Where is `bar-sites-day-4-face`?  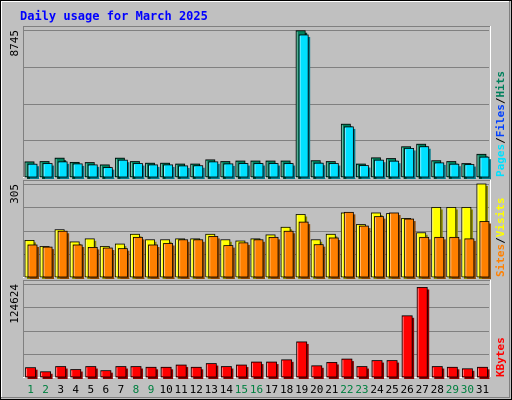 bar-sites-day-4-face is located at coordinates (77, 261).